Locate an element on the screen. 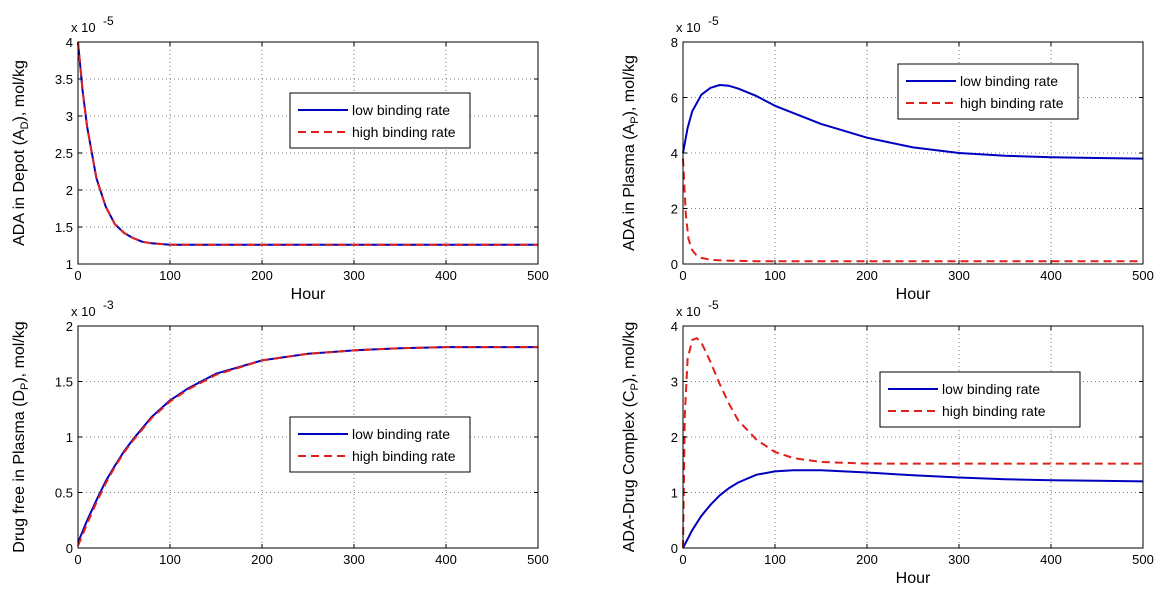  y-axis-label: ADA in Plasma (AP), mol/kg is located at coordinates (631, 153).